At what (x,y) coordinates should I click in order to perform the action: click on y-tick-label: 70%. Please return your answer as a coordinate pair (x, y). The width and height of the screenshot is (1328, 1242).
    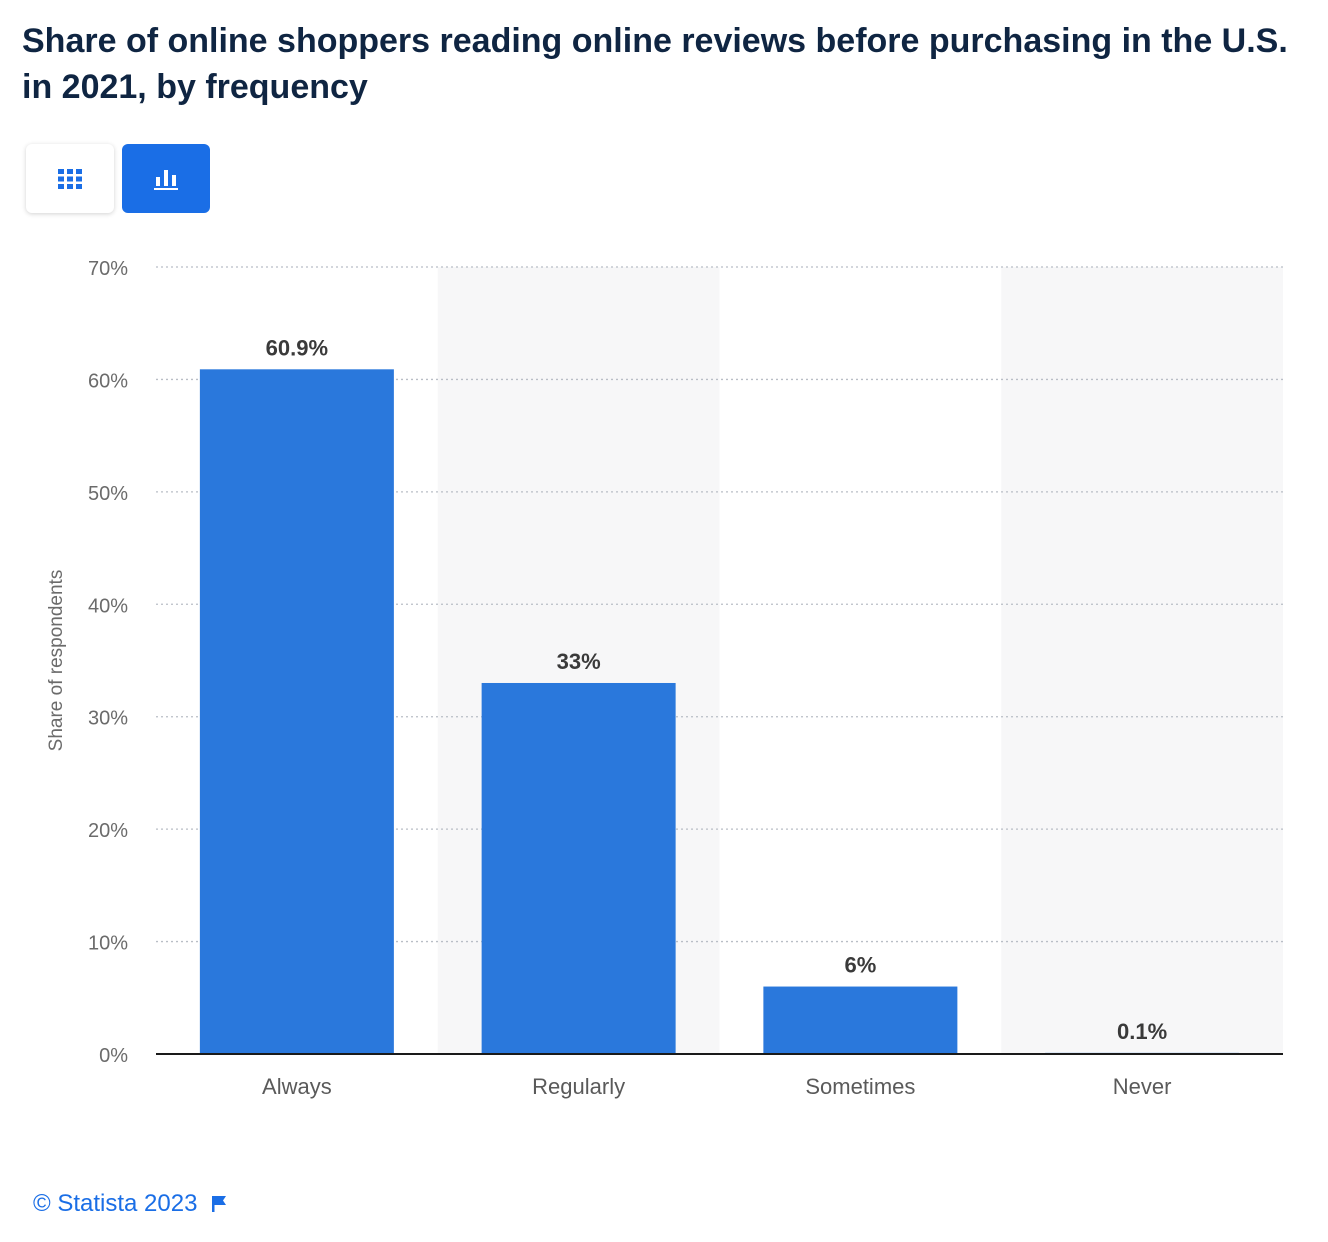
    Looking at the image, I should click on (108, 269).